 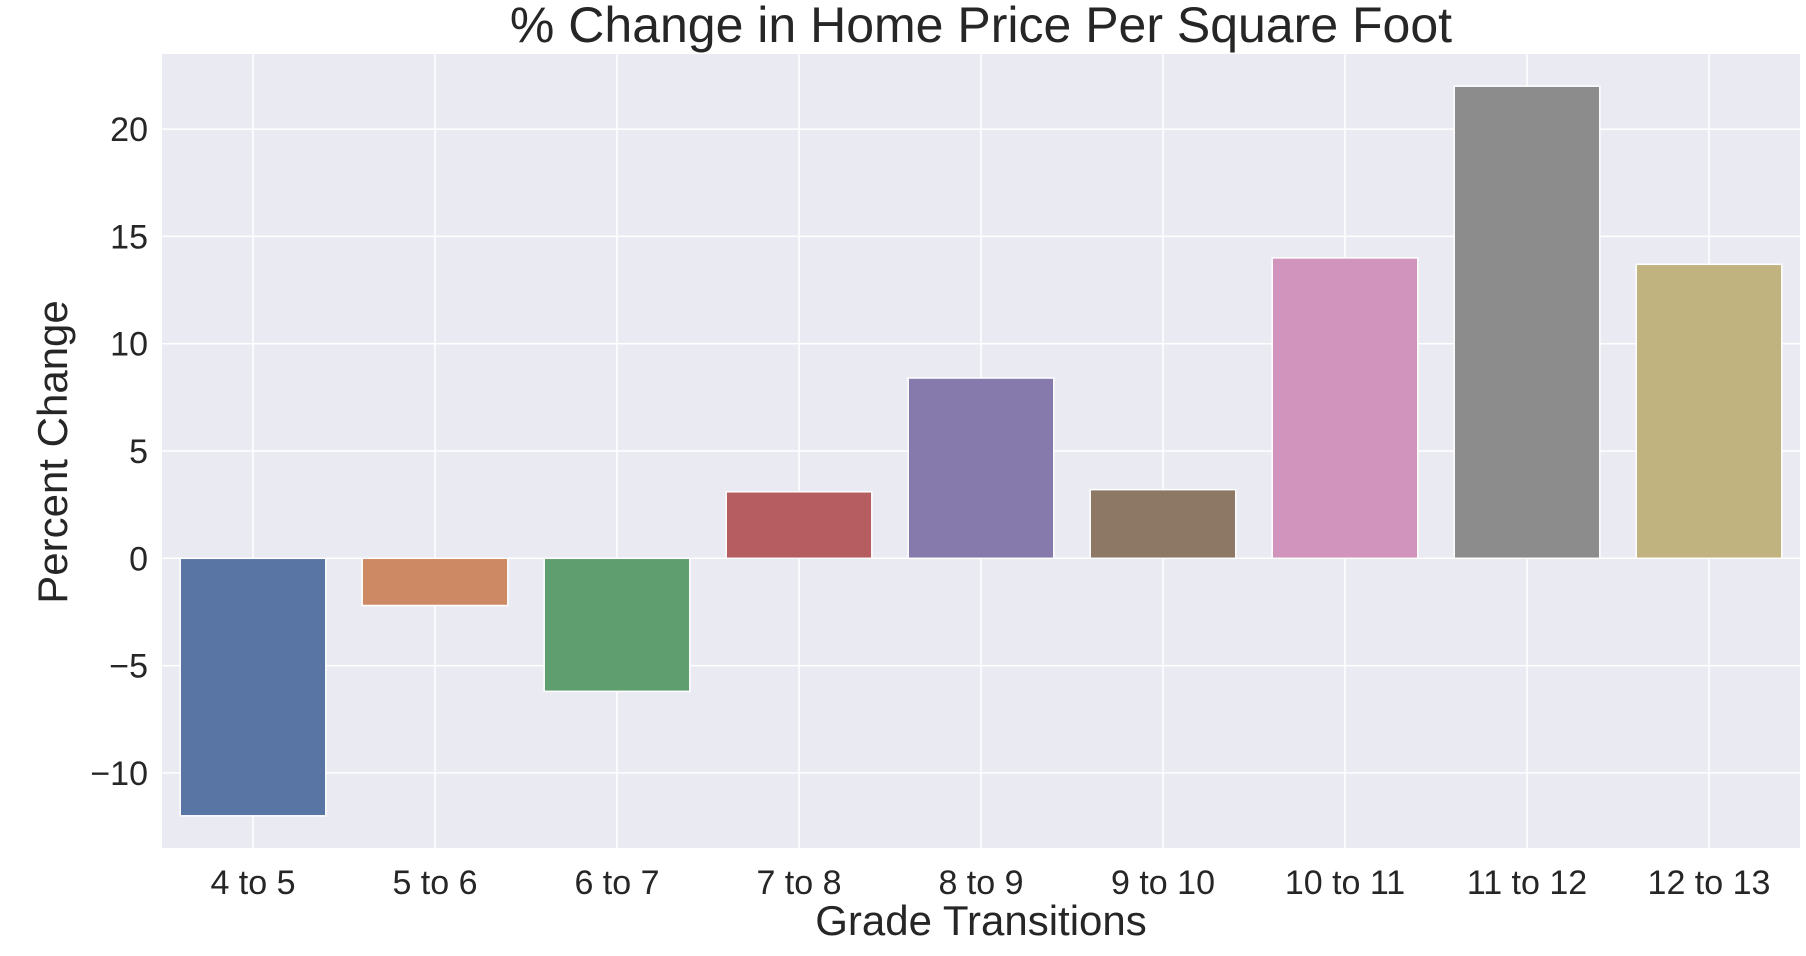 I want to click on y-tick-label: −10, so click(x=119, y=774).